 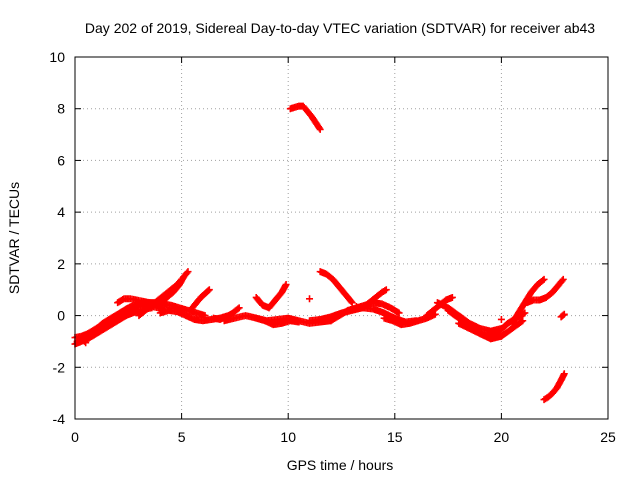 I want to click on y-tick-label: 6, so click(x=61, y=160).